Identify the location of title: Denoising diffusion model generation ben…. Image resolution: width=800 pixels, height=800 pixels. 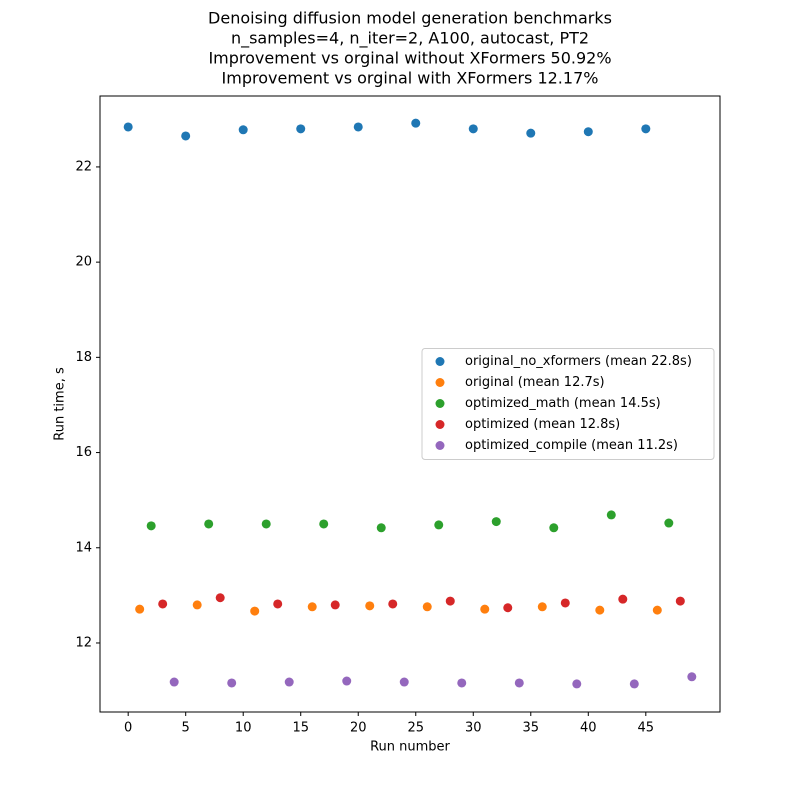
(410, 48).